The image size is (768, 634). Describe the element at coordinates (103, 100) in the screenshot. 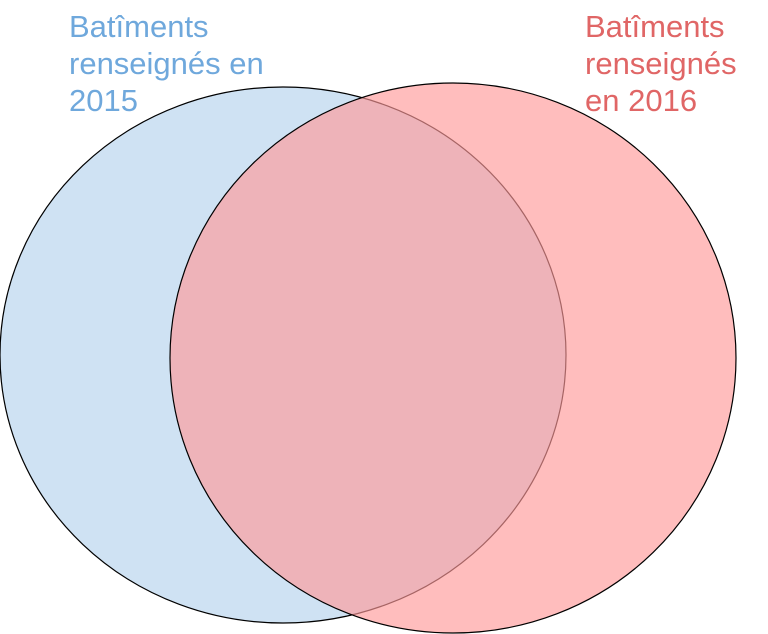

I see `set-2015-label-line: 2015` at that location.